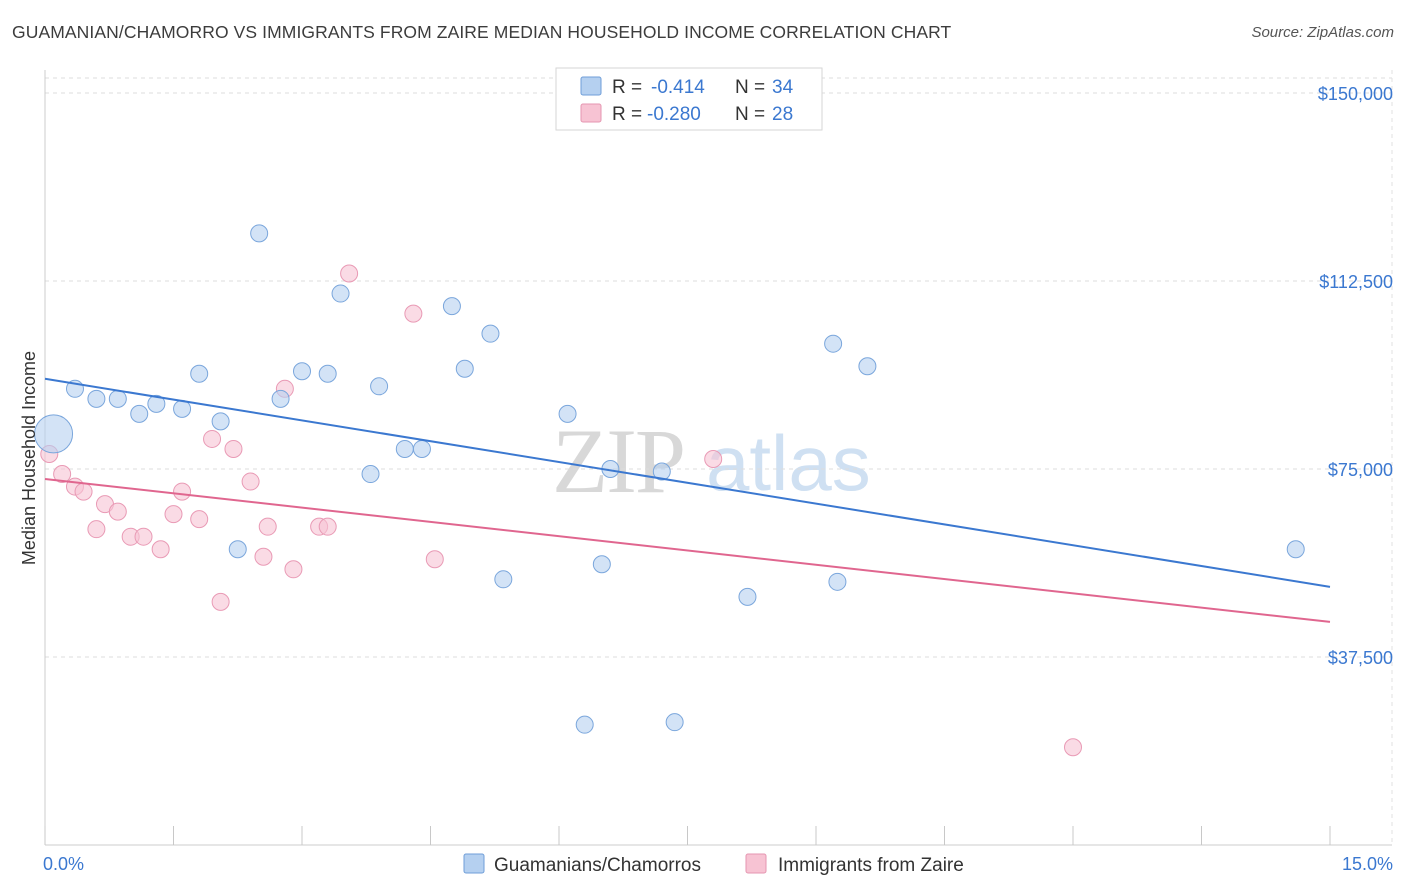  Describe the element at coordinates (474, 863) in the screenshot. I see `bottom-legend-swatch-blue` at that location.